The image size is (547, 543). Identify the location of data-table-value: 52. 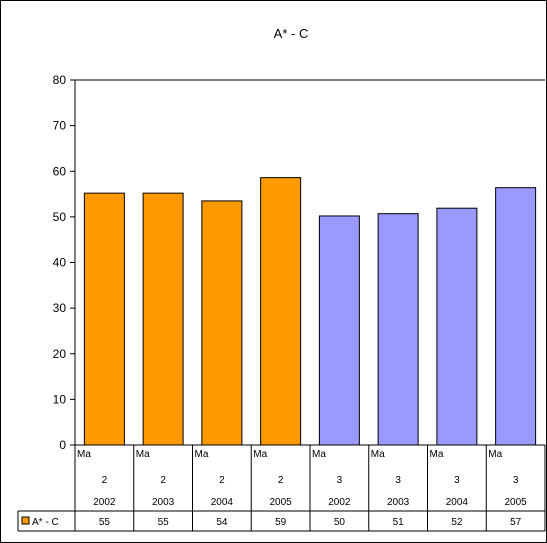
(457, 522).